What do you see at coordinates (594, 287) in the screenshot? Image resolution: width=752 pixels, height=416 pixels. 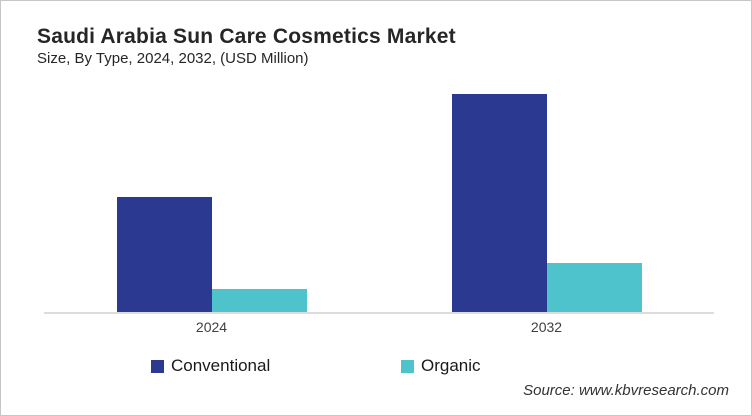 I see `bar-organic-2032` at bounding box center [594, 287].